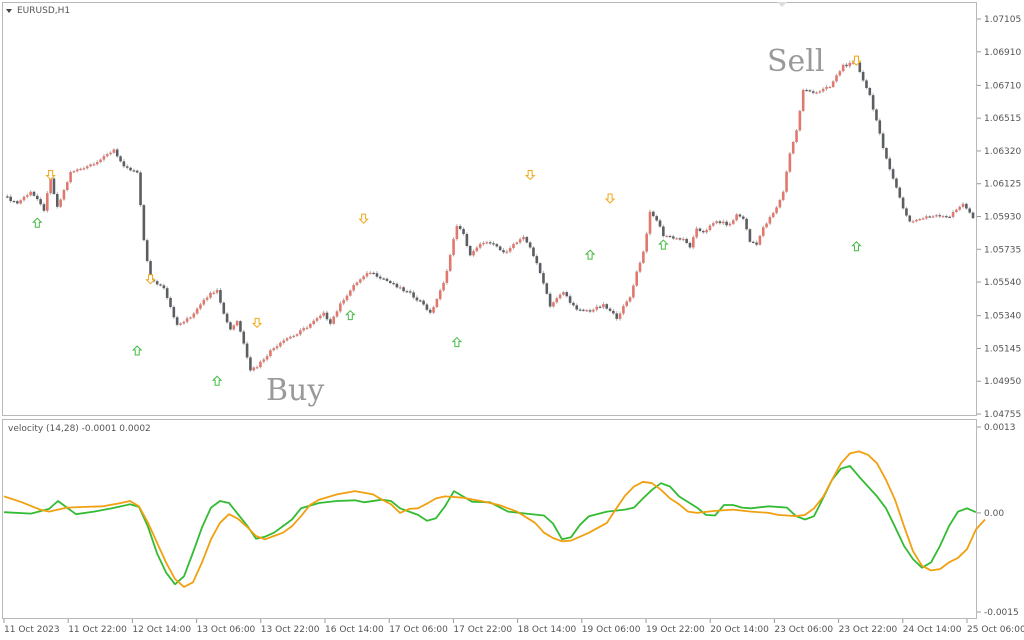 The height and width of the screenshot is (640, 1024). What do you see at coordinates (803, 630) in the screenshot?
I see `time-tick-label: 23 Oct 06:00` at bounding box center [803, 630].